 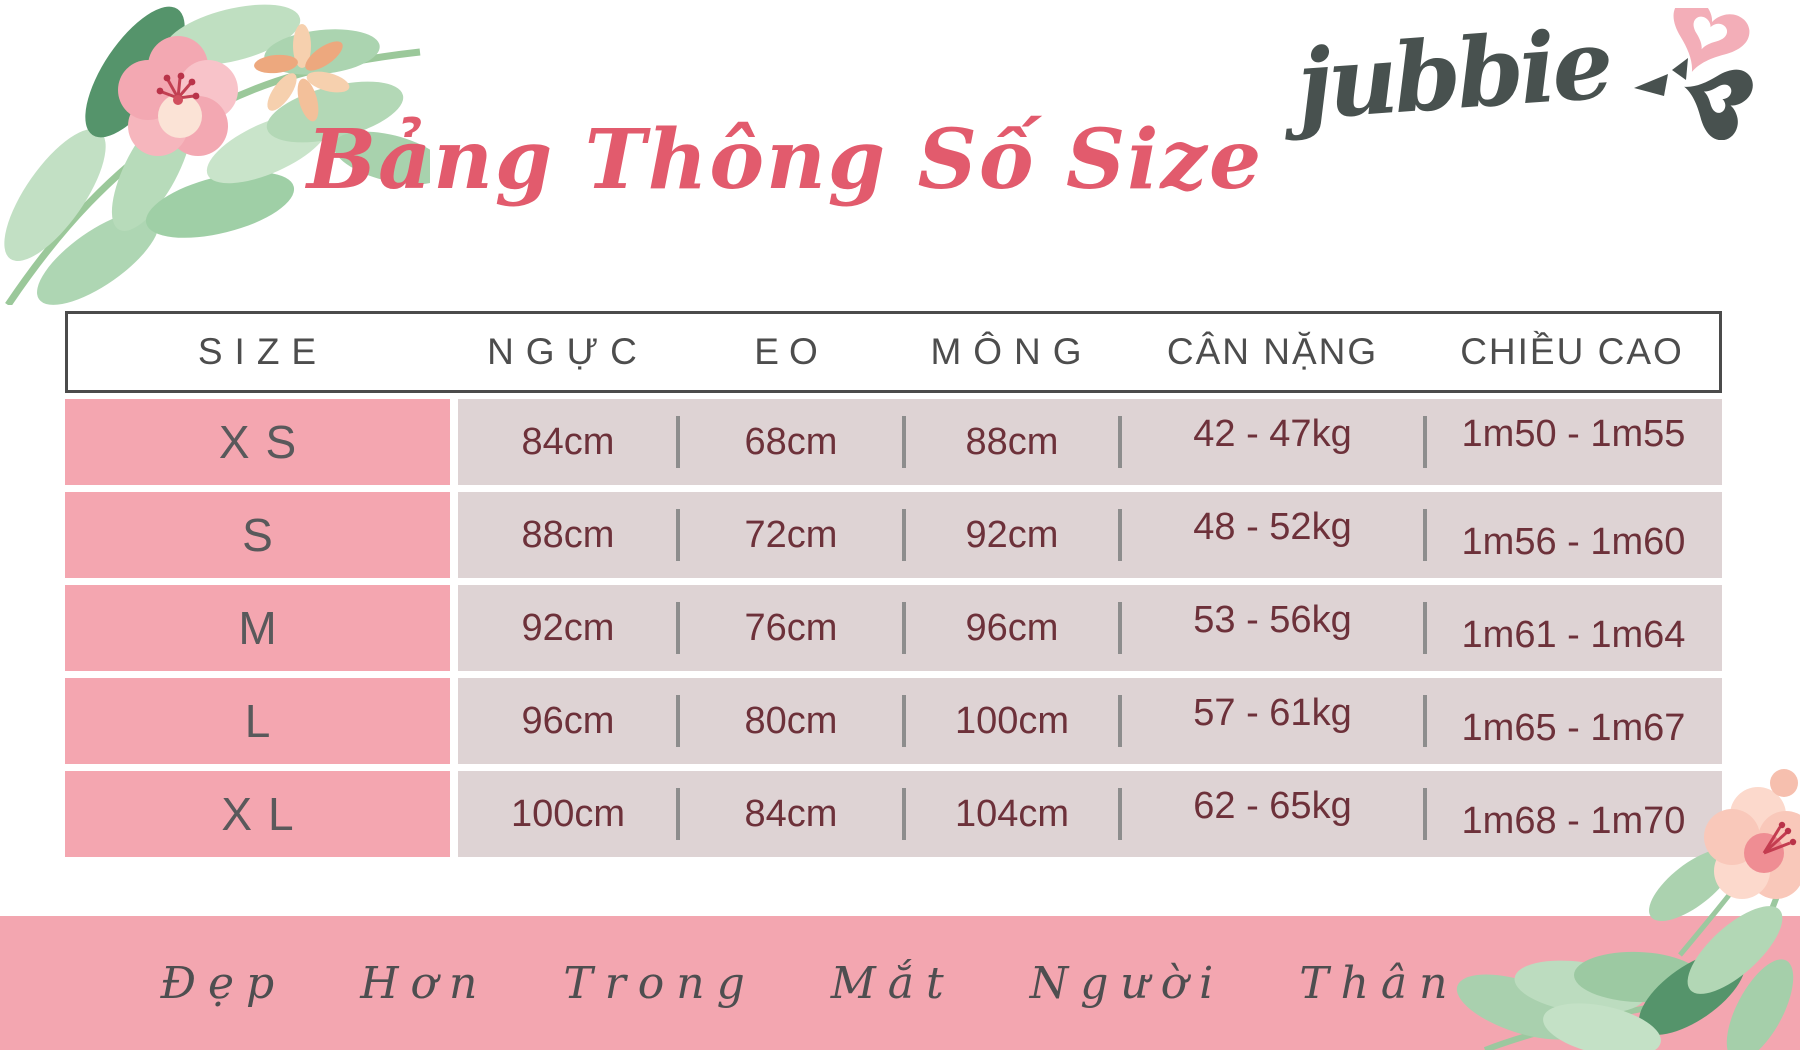 What do you see at coordinates (1090, 535) in the screenshot?
I see `row-values: 88cm 72cm 92cm 48 - 52kg 1m56 - 1m60` at bounding box center [1090, 535].